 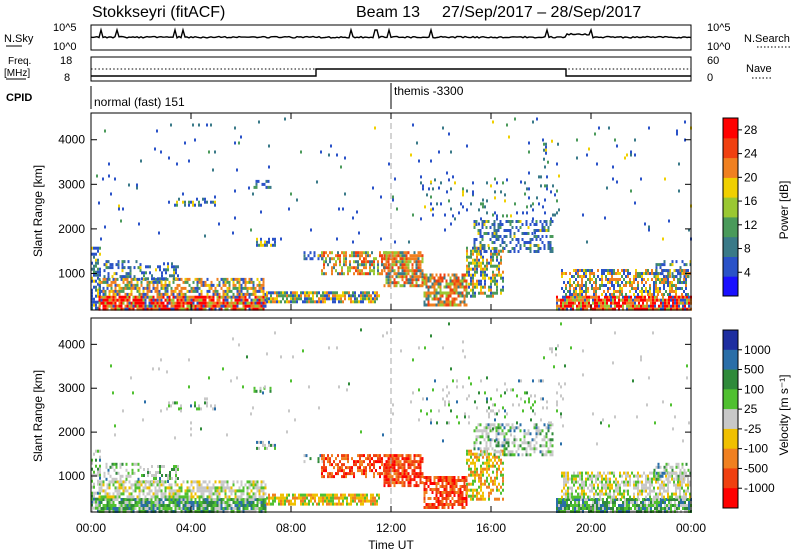 What do you see at coordinates (38, 211) in the screenshot?
I see `power-y-label: Slant Range [km]` at bounding box center [38, 211].